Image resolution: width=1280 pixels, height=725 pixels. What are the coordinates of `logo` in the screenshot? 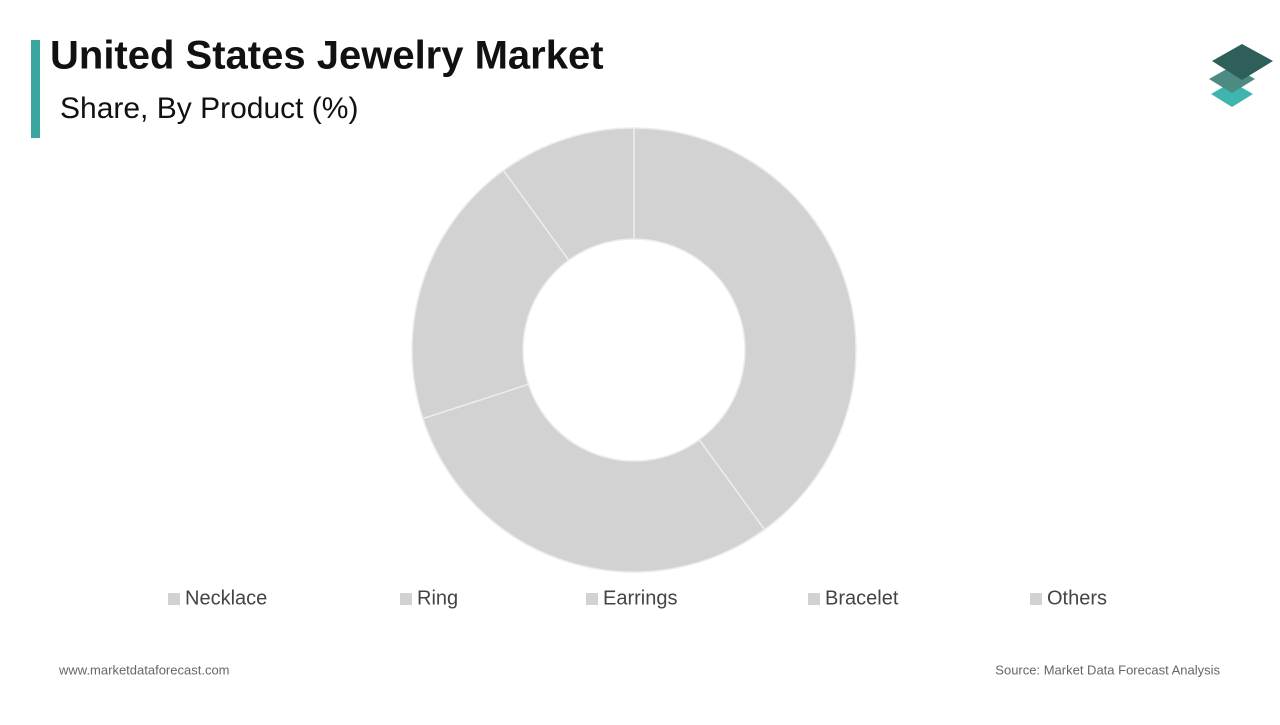 It's located at (1241, 75).